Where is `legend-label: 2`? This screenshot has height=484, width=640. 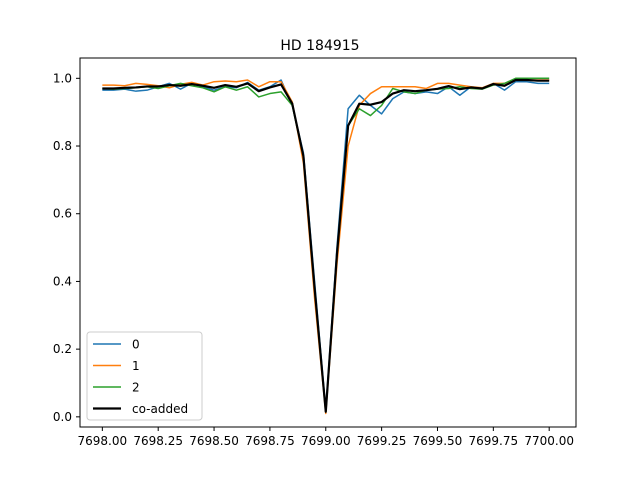
legend-label: 2 is located at coordinates (136, 388).